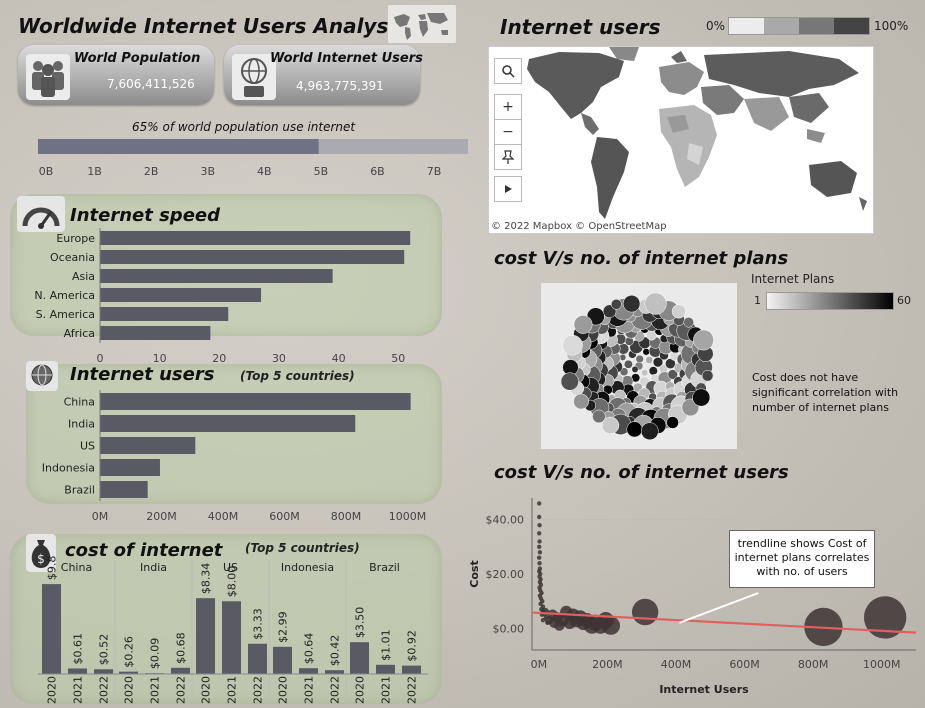  Describe the element at coordinates (161, 516) in the screenshot. I see `x-tick: 200M` at that location.